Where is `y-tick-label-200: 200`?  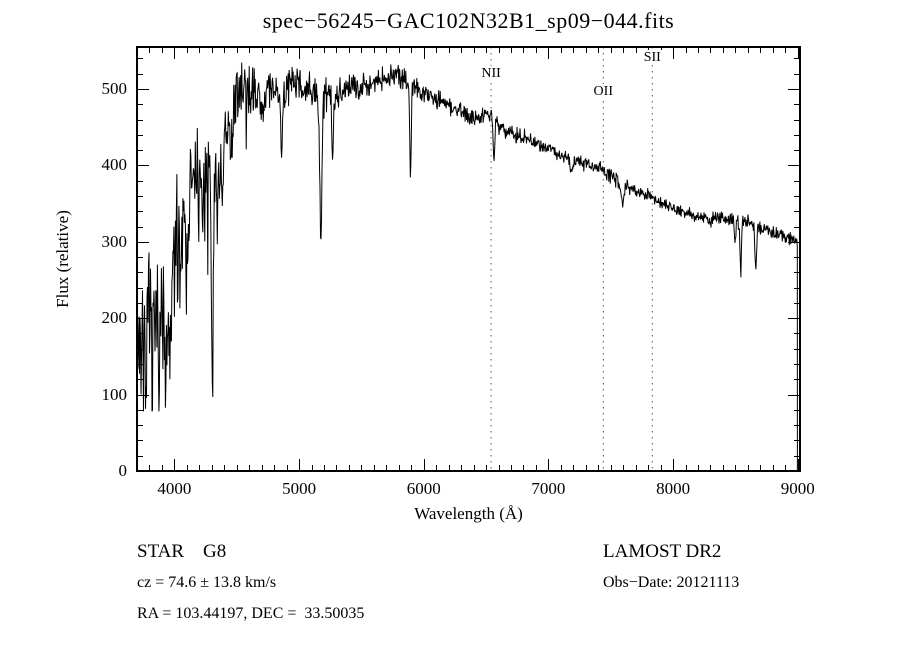 y-tick-label-200: 200 is located at coordinates (114, 318).